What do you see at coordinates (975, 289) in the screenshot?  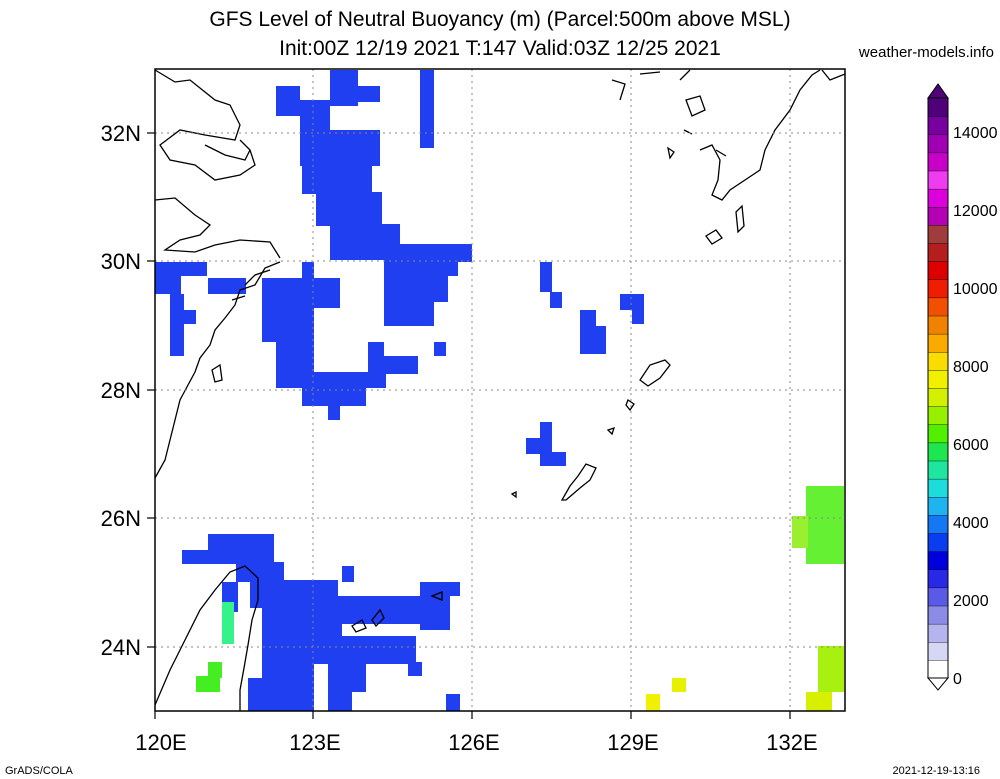 I see `colorbar-label: 10000` at bounding box center [975, 289].